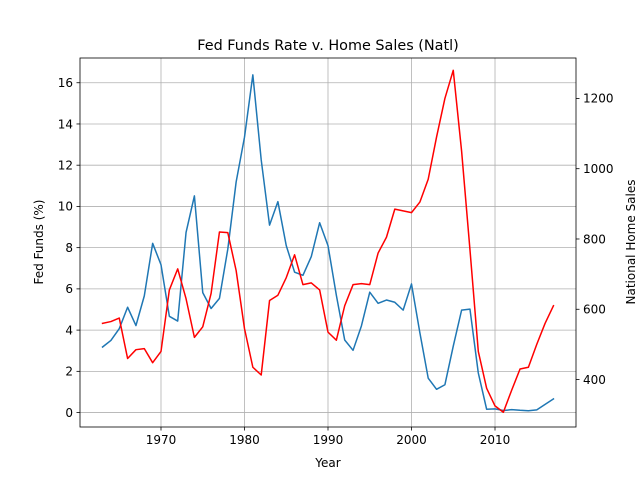  I want to click on left-y-axis-label: Fed Funds (%), so click(39, 242).